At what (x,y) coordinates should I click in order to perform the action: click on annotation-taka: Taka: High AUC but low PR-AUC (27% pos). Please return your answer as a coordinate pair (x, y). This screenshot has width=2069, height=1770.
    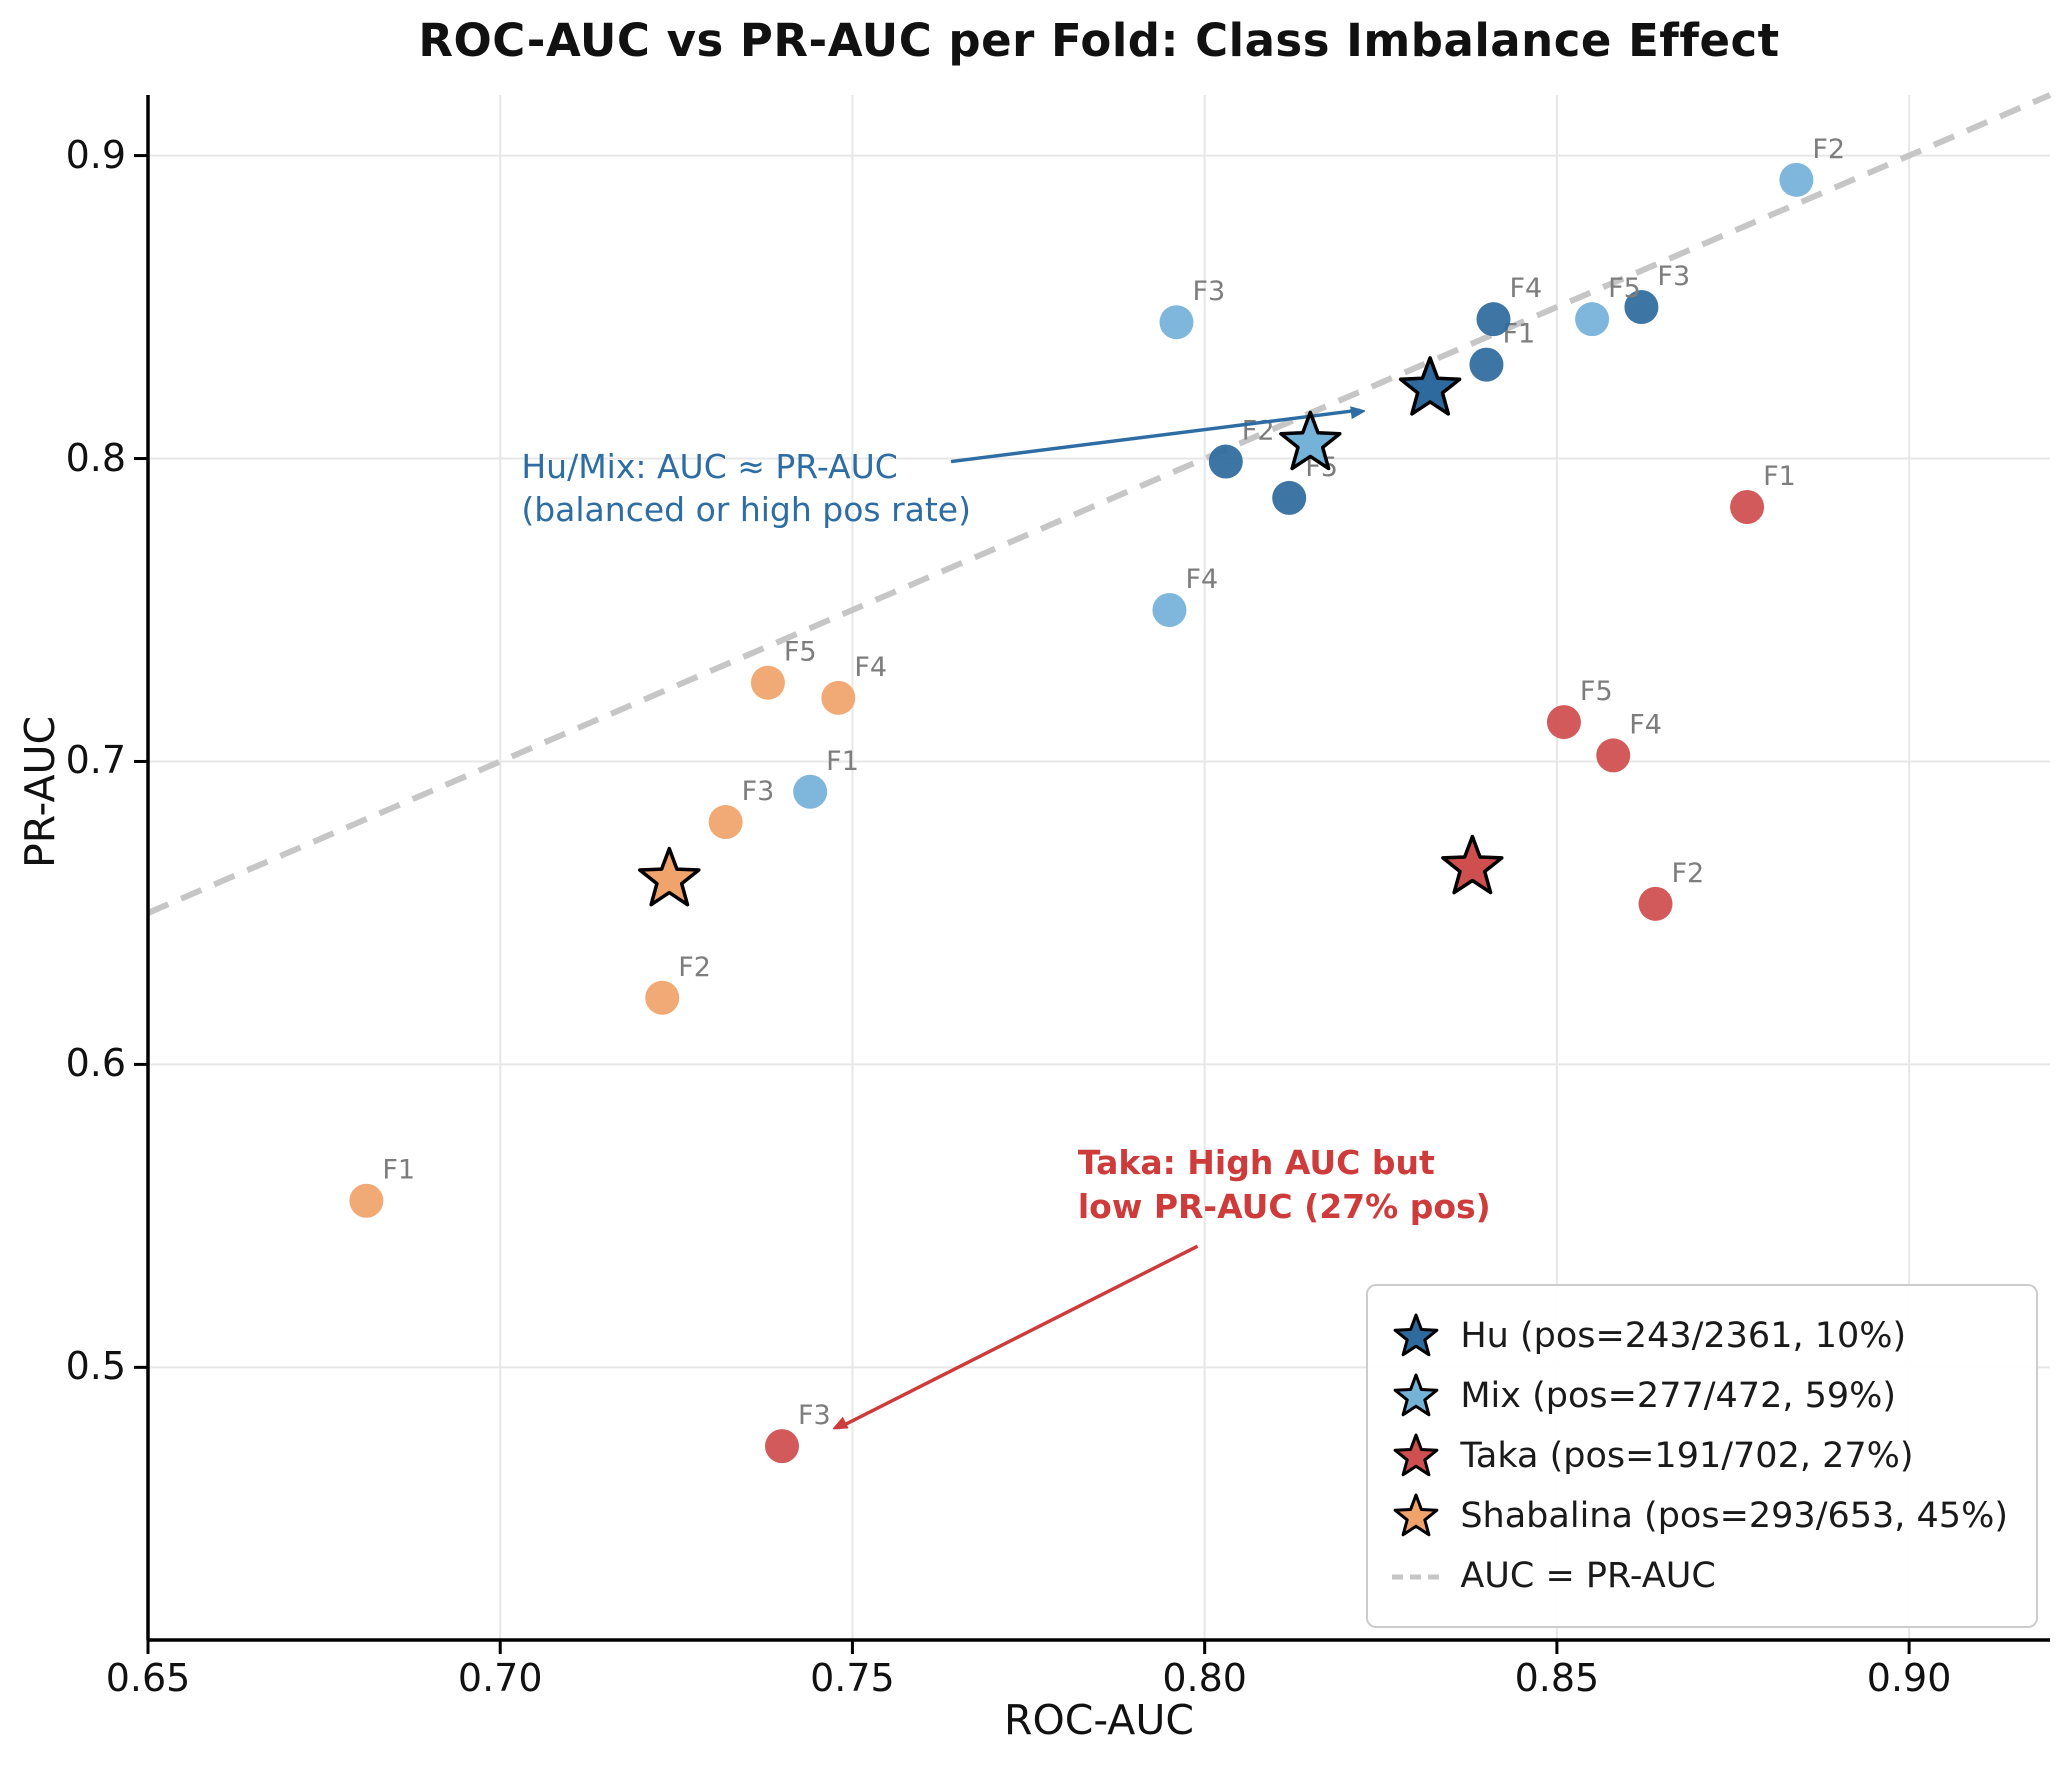
    Looking at the image, I should click on (1284, 1184).